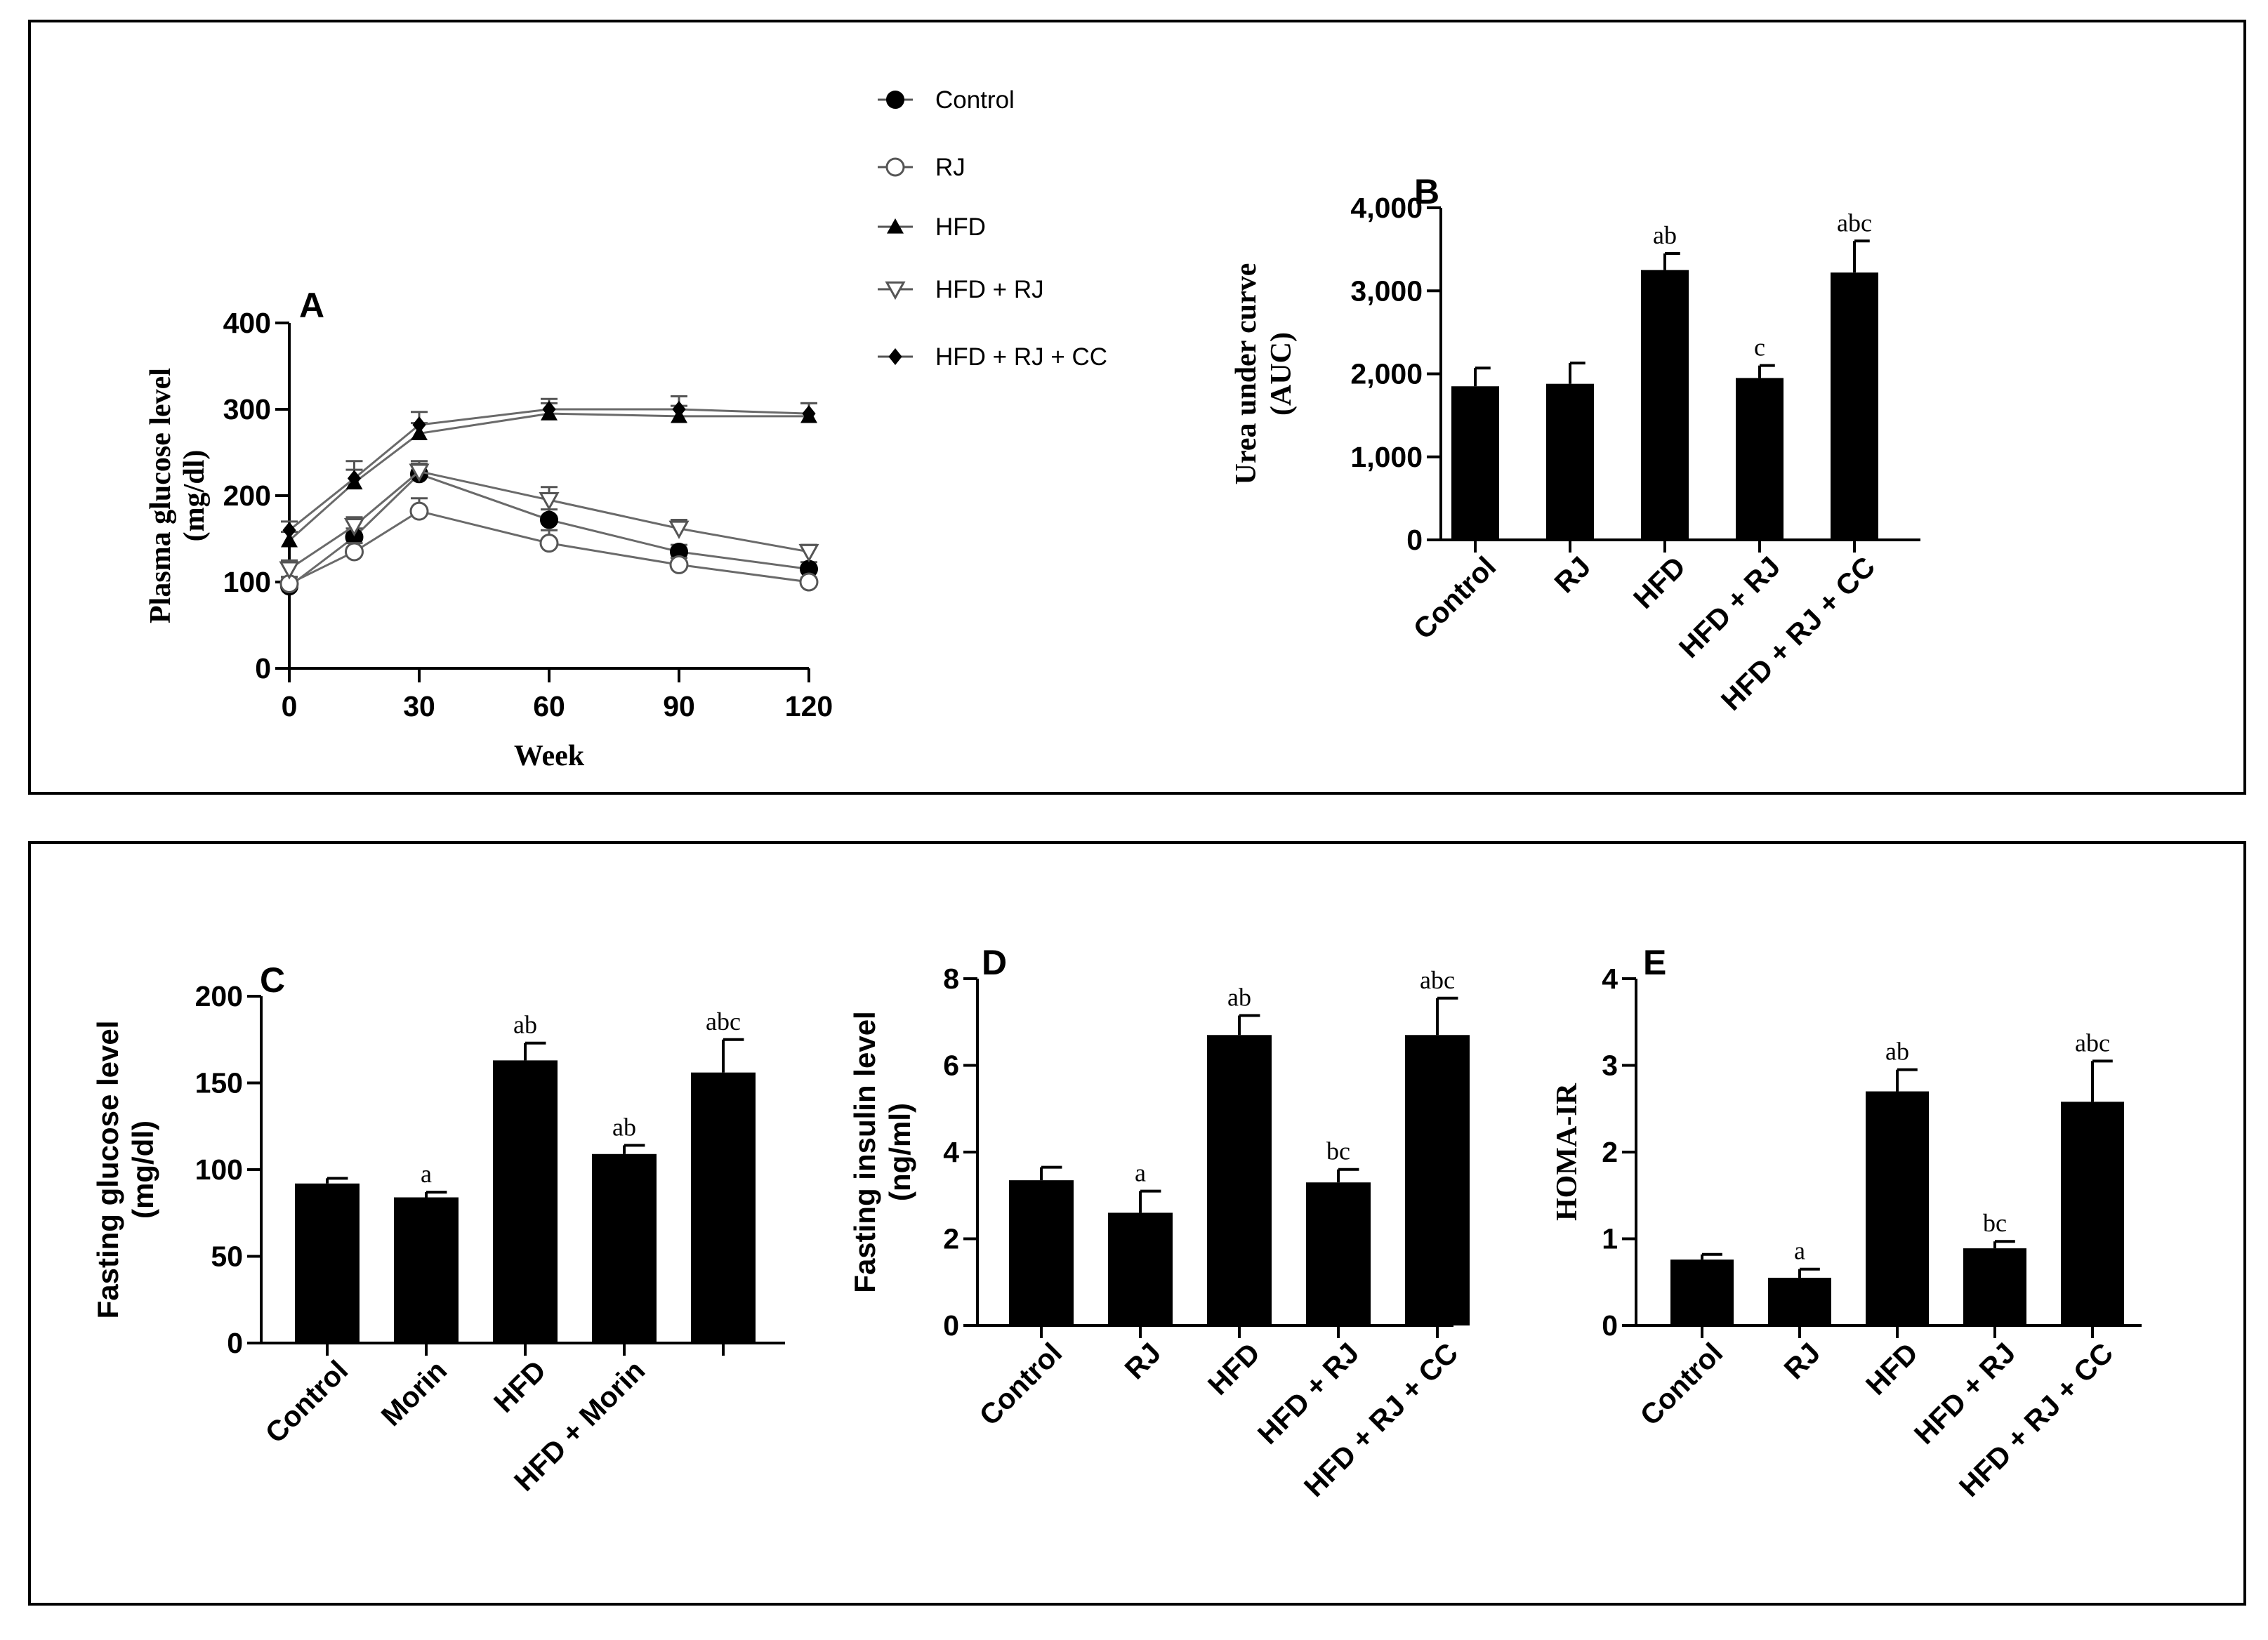  What do you see at coordinates (1246, 374) in the screenshot?
I see `panel-b-y-title-line1: Urea under curve` at bounding box center [1246, 374].